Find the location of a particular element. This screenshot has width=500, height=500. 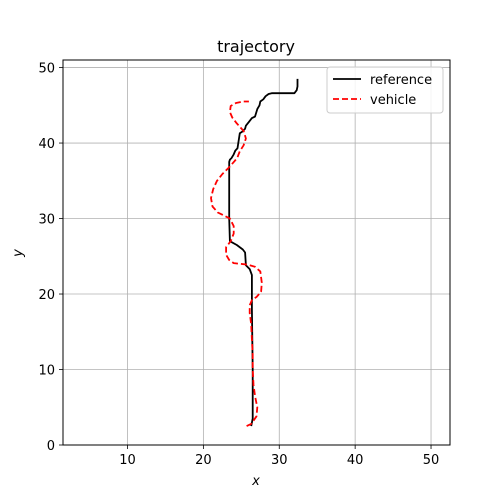

legend-label-reference: reference is located at coordinates (401, 80).